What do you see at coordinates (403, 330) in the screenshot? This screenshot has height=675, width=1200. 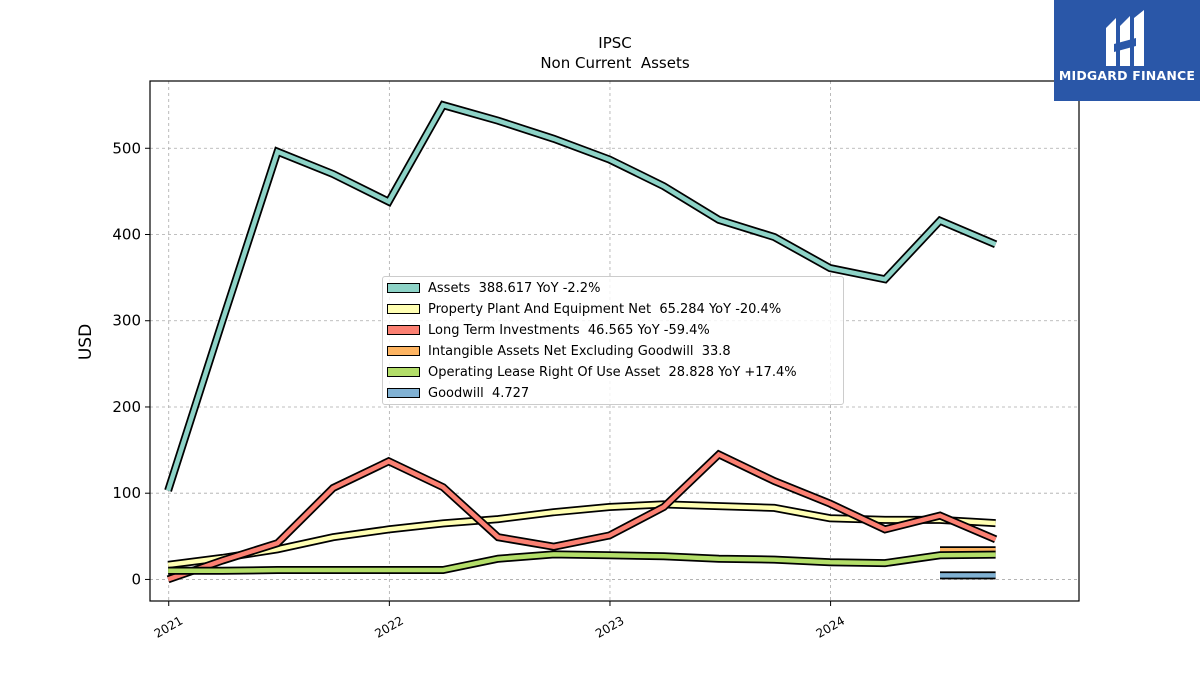 I see `legend-swatch-long-term-investments` at bounding box center [403, 330].